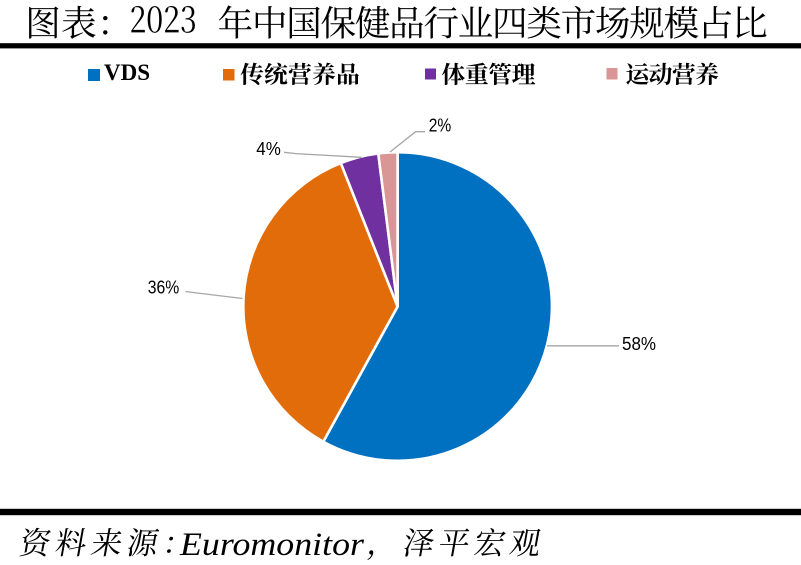 This screenshot has height=565, width=801. What do you see at coordinates (127, 72) in the screenshot?
I see `svg-text: VDS` at bounding box center [127, 72].